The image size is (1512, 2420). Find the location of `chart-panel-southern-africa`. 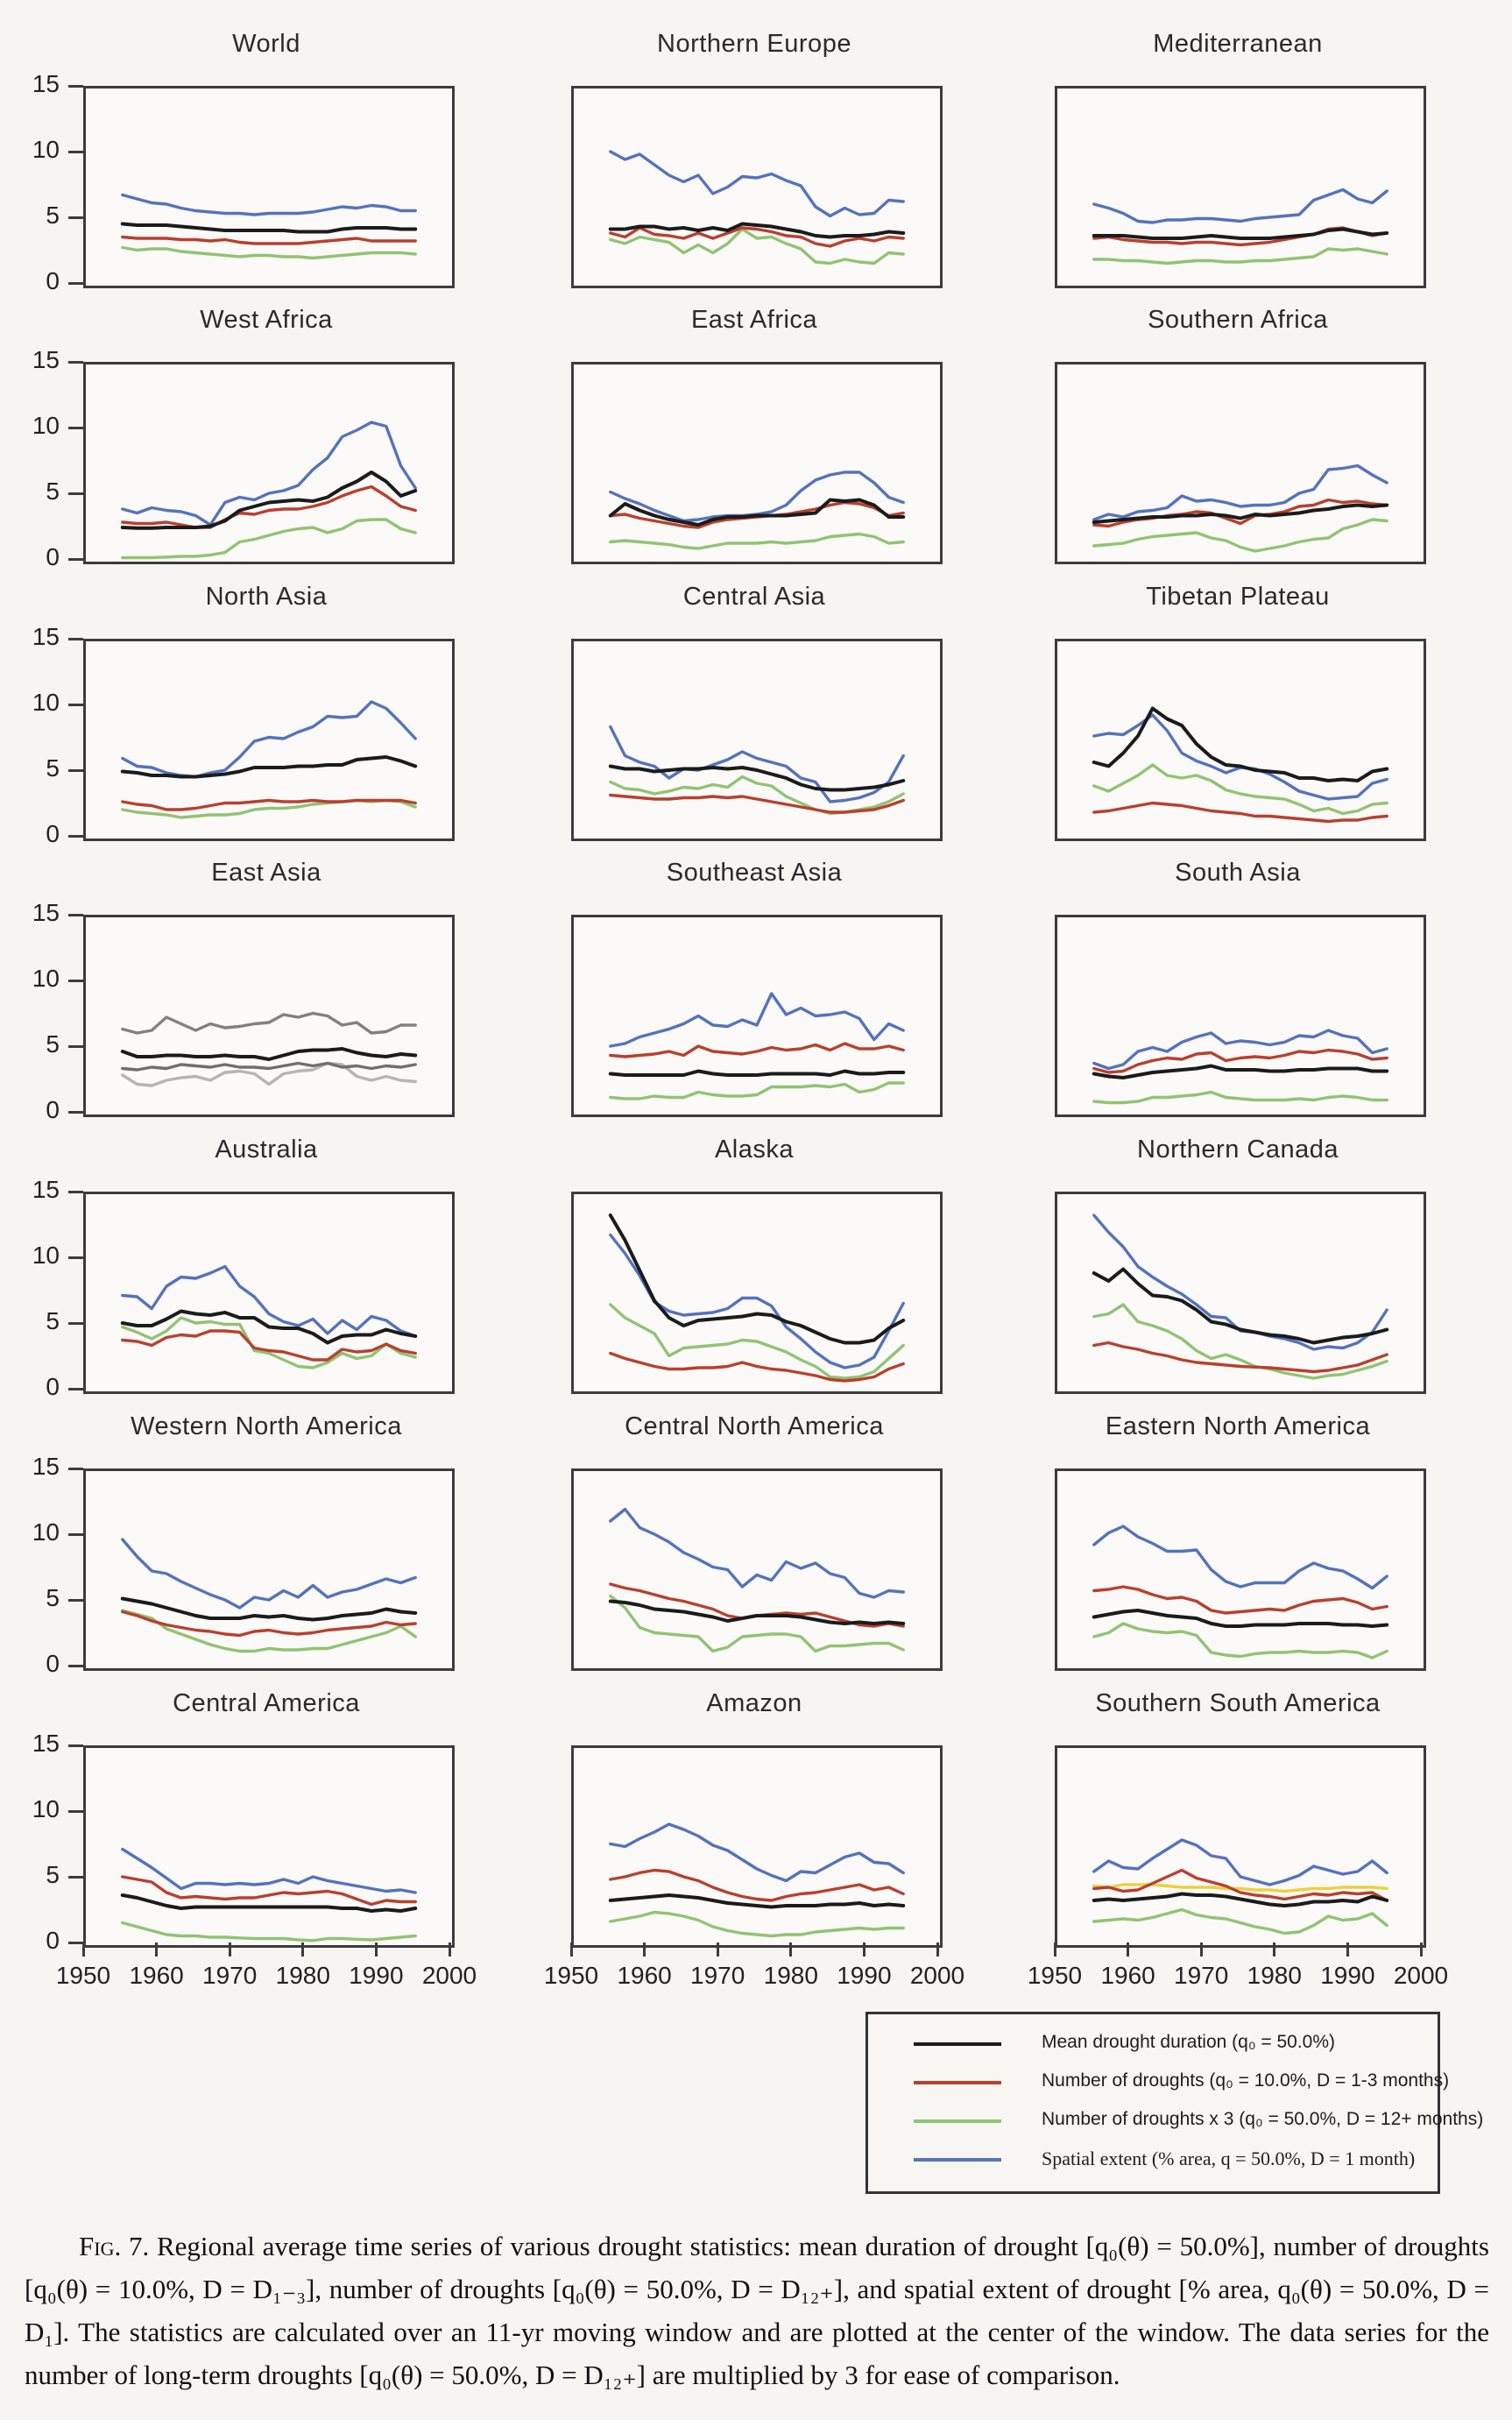

chart-panel-southern-africa is located at coordinates (1240, 463).